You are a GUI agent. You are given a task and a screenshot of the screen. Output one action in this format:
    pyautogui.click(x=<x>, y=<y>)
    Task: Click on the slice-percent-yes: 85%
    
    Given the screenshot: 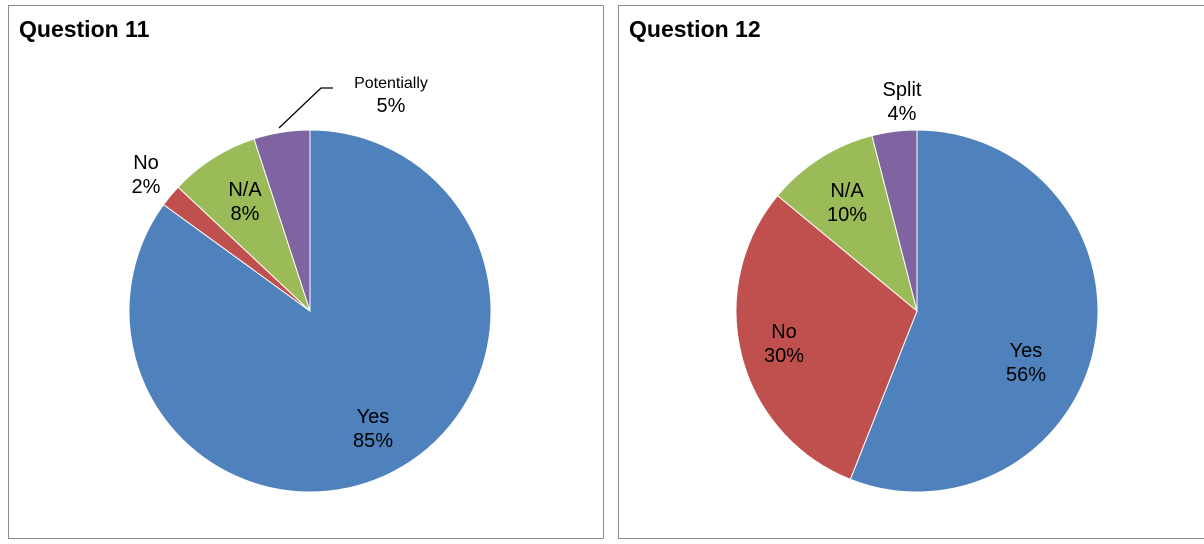 What is the action you would take?
    pyautogui.click(x=373, y=441)
    